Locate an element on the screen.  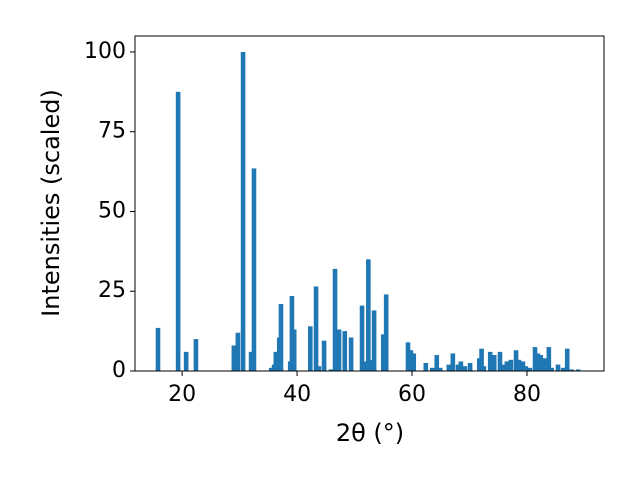
y-axis-label: Intensities (scaled) is located at coordinates (51, 203).